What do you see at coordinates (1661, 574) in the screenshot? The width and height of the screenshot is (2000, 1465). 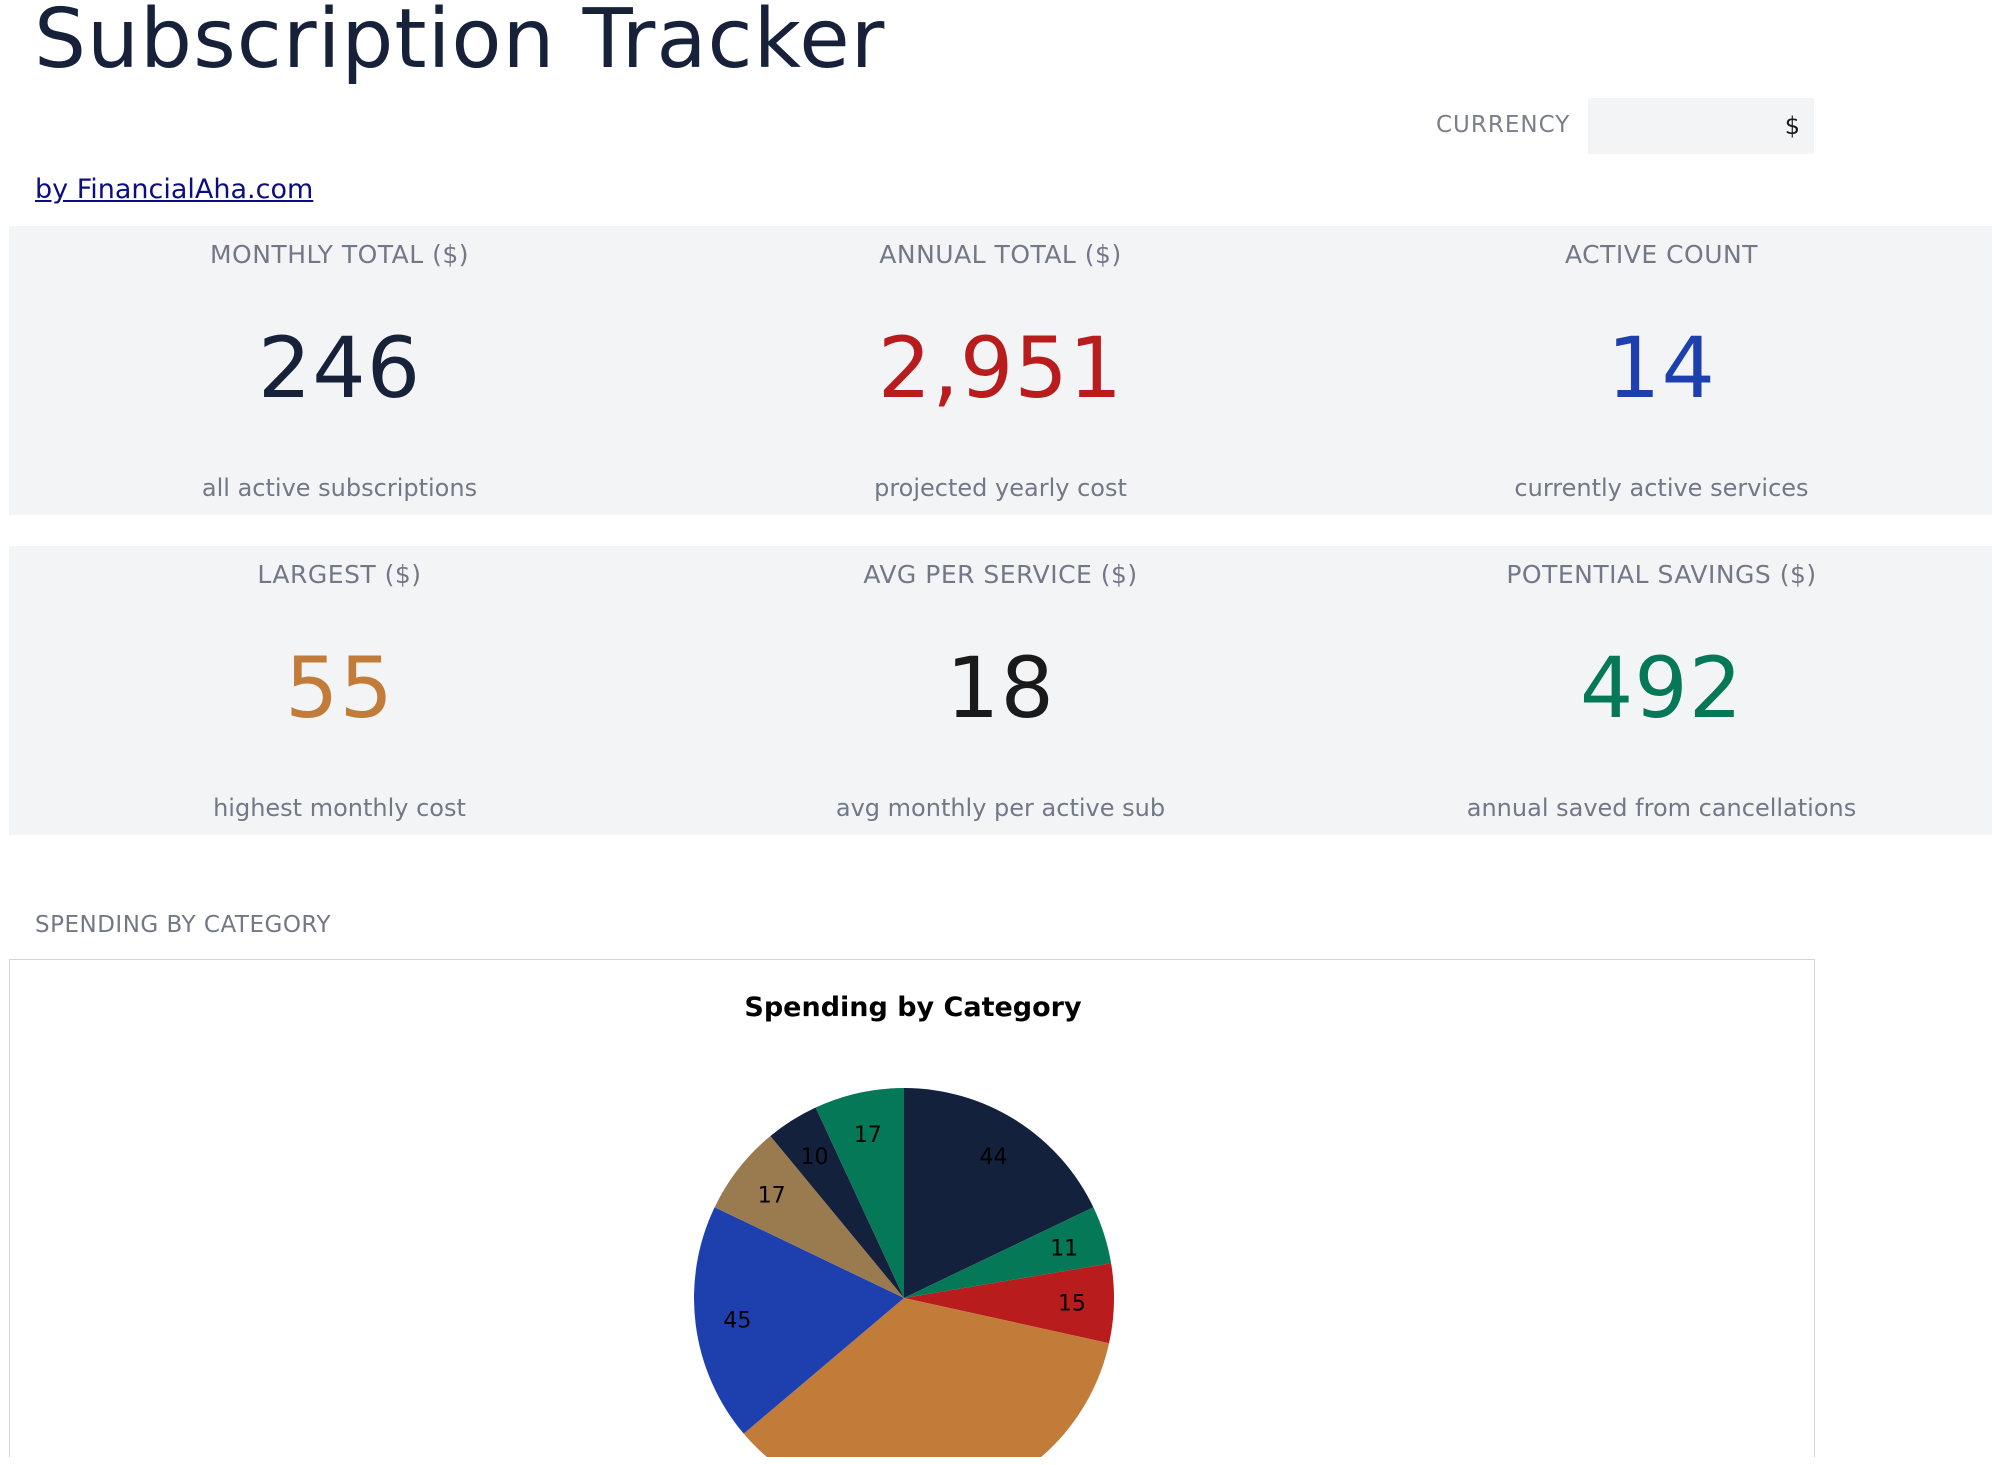 I see `kpi-label: POTENTIAL SAVINGS ($)` at bounding box center [1661, 574].